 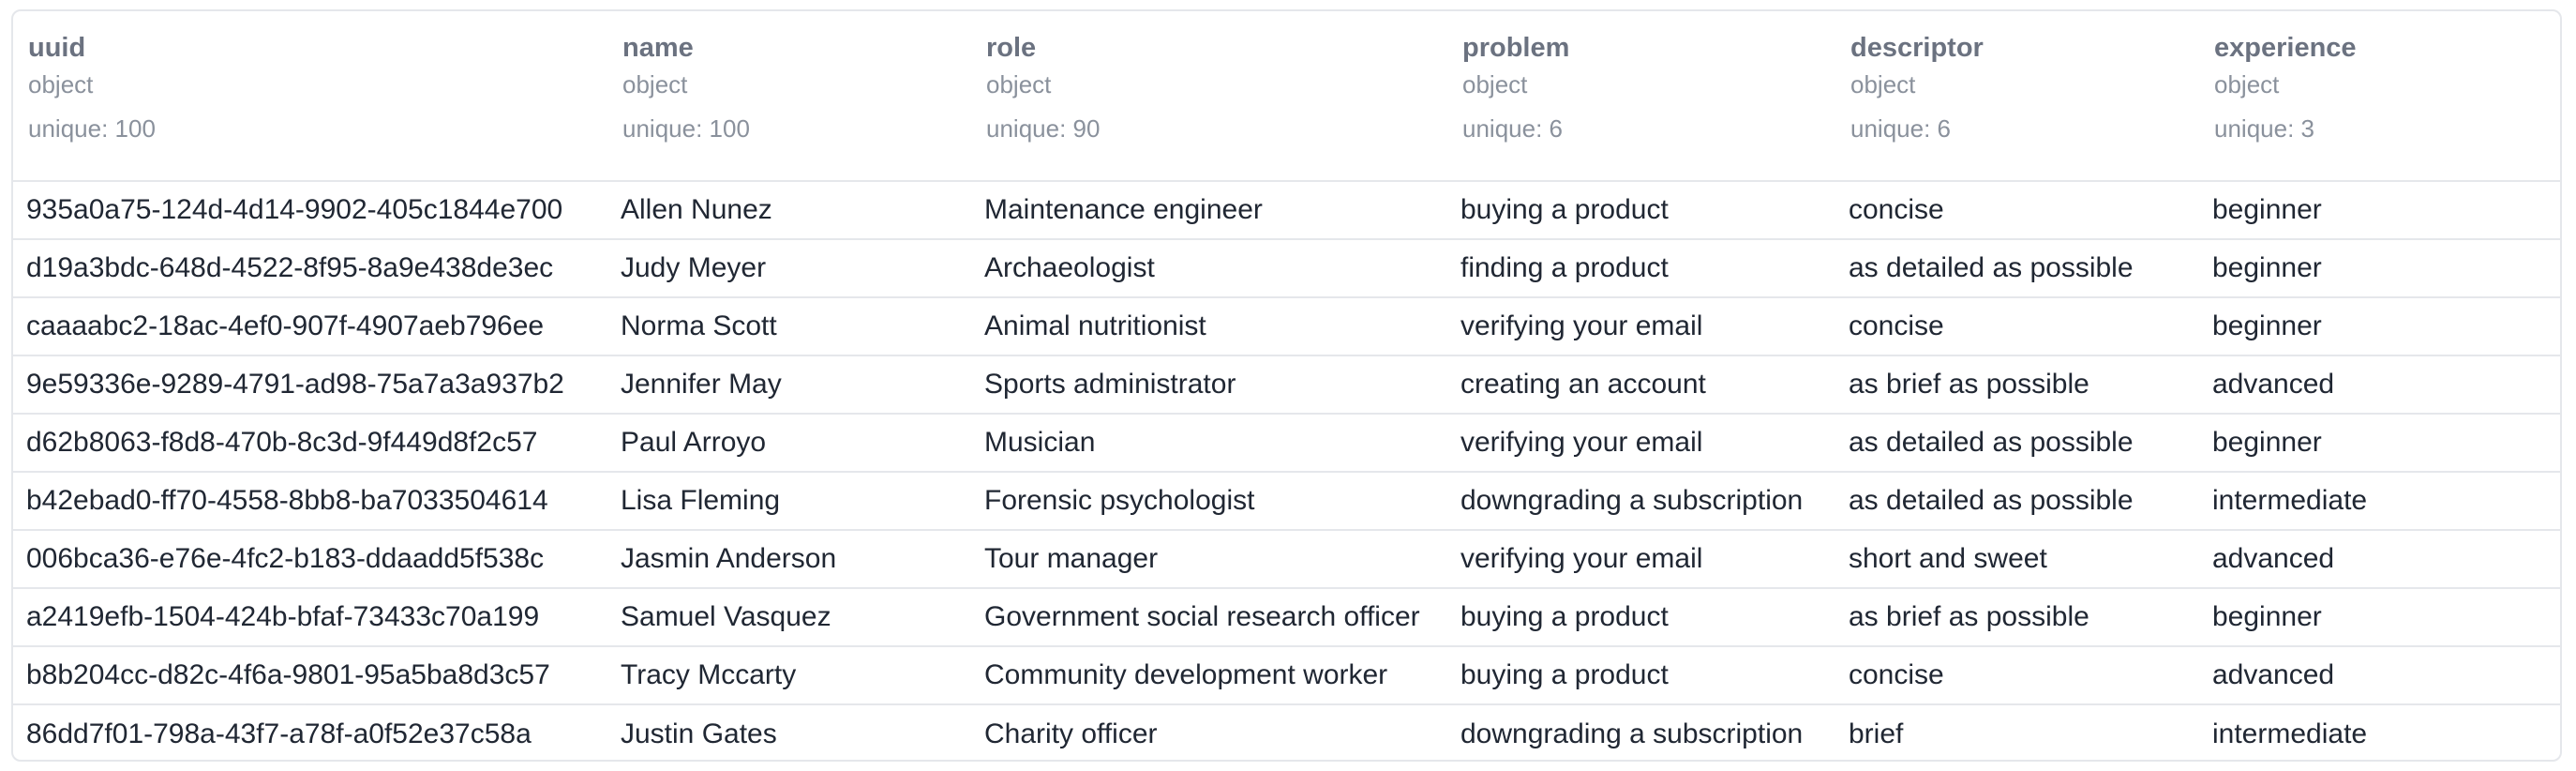 What do you see at coordinates (310, 326) in the screenshot?
I see `cell-uuid: caaaabc2-18ac-4ef0-907f-4907aeb796ee` at bounding box center [310, 326].